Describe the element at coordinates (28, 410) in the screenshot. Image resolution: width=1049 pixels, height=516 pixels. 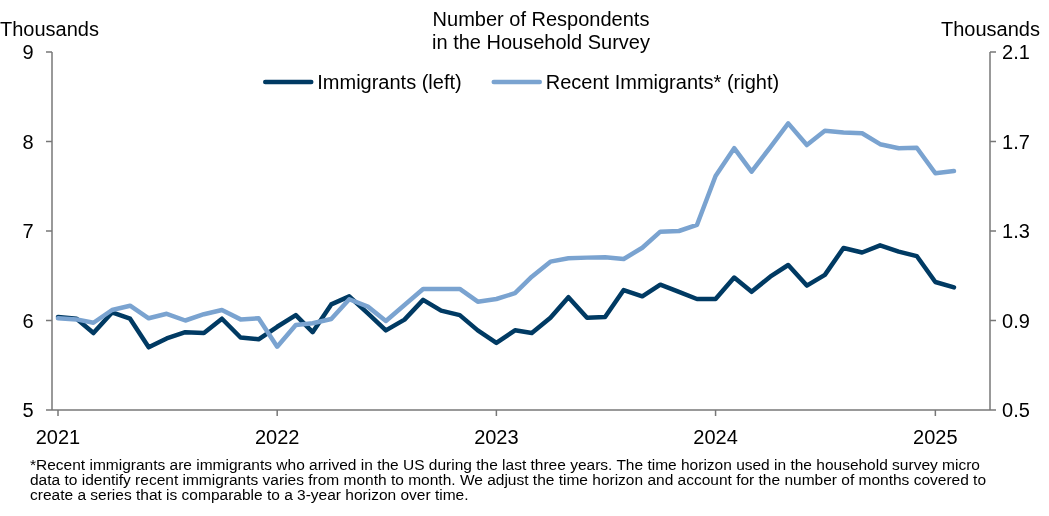
I see `y-tick-label: 5` at that location.